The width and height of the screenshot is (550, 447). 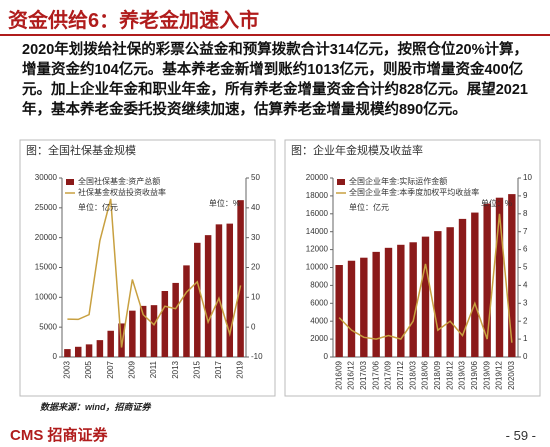 What do you see at coordinates (46, 207) in the screenshot?
I see `y-tick-label: 25000` at bounding box center [46, 207].